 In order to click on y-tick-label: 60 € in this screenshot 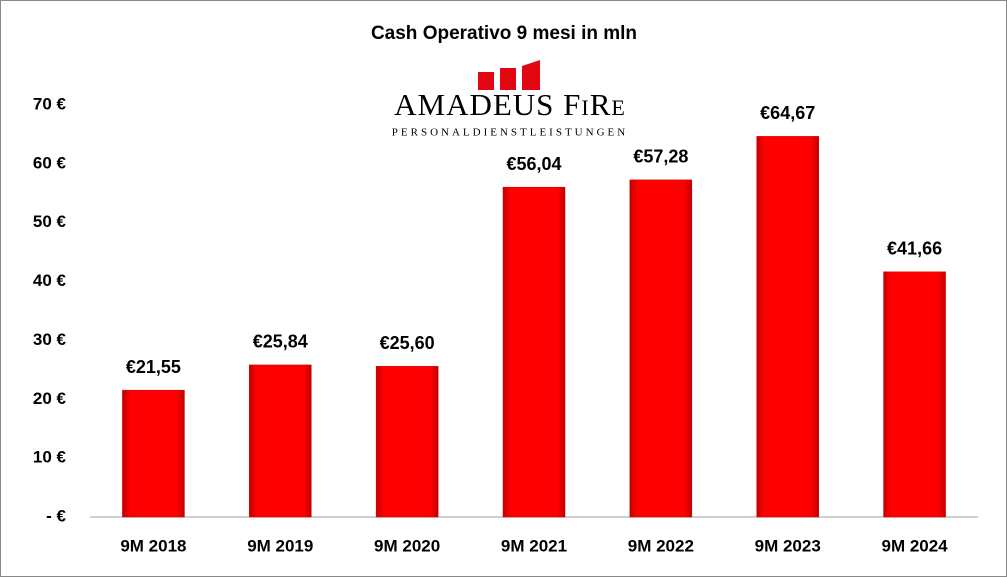, I will do `click(50, 162)`.